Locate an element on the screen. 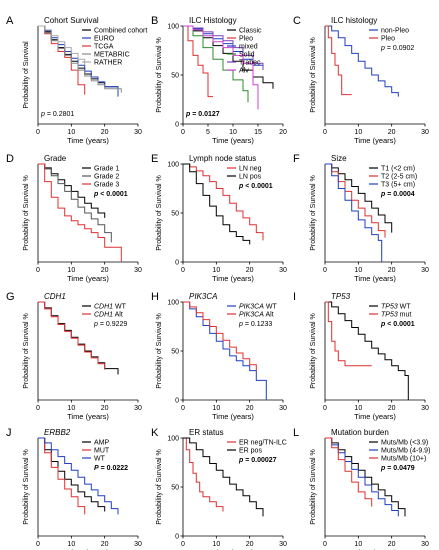  legend-label: CDH1 Alt is located at coordinates (108, 315).